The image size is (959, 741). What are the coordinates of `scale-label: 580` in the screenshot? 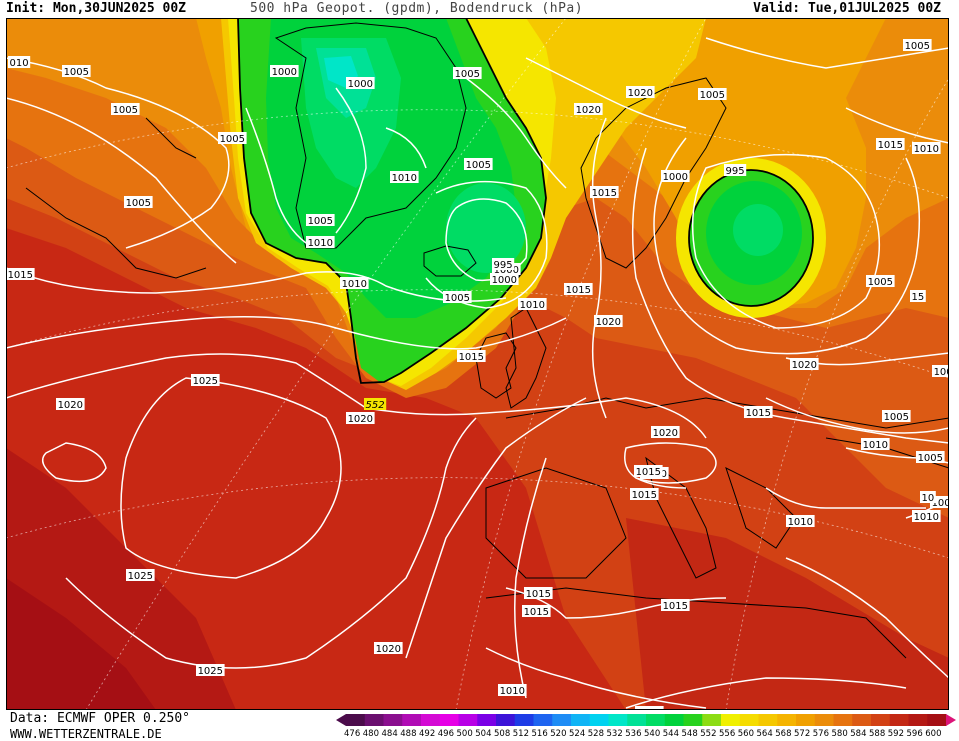 It's located at (839, 734).